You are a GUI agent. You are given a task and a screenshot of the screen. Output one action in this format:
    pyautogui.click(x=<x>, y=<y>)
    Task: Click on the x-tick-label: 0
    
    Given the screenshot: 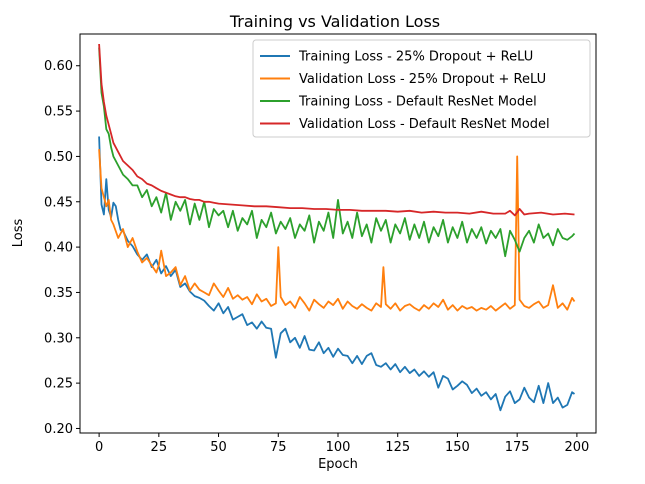 What is the action you would take?
    pyautogui.click(x=99, y=447)
    